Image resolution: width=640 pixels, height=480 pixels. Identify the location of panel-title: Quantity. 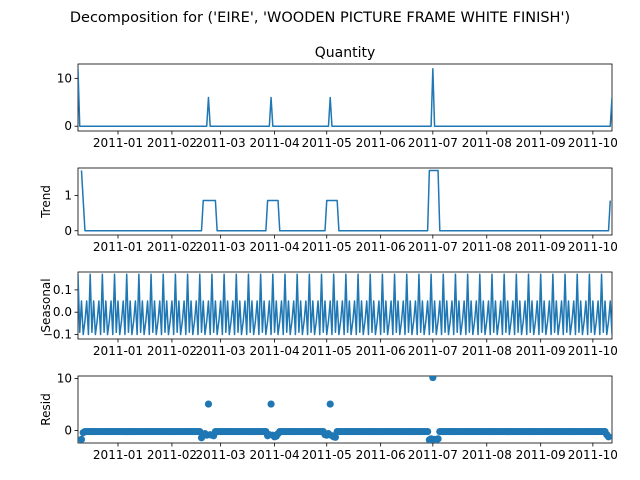
(345, 53).